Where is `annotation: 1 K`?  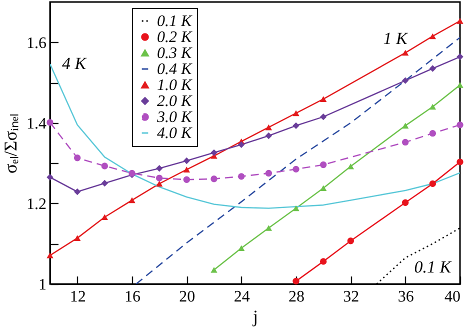 annotation: 1 K is located at coordinates (396, 38).